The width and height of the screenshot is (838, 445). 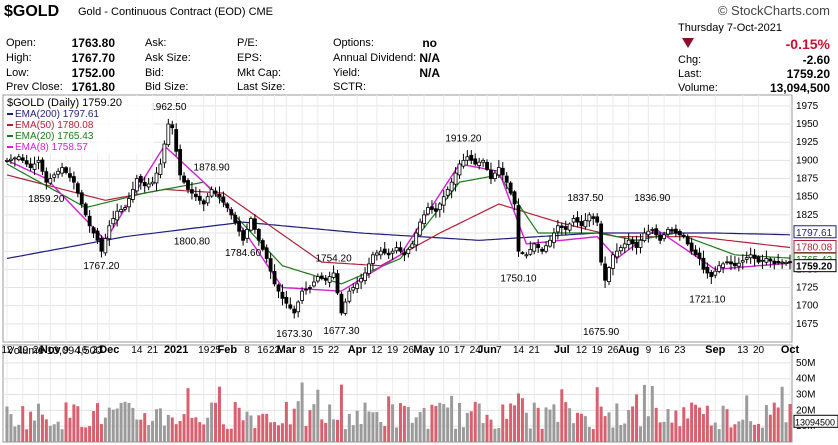 I want to click on volume-tick-label: 50M, so click(x=805, y=363).